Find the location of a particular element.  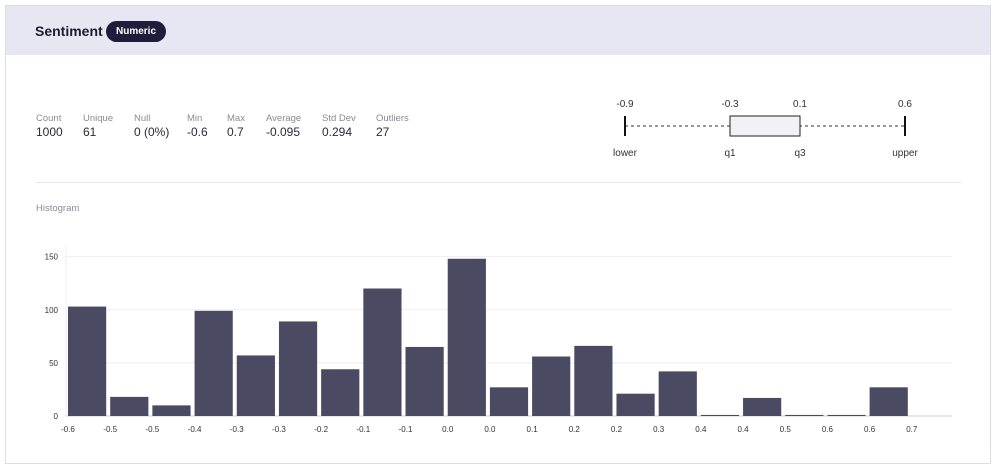

stat-value: -0.6 is located at coordinates (197, 132).